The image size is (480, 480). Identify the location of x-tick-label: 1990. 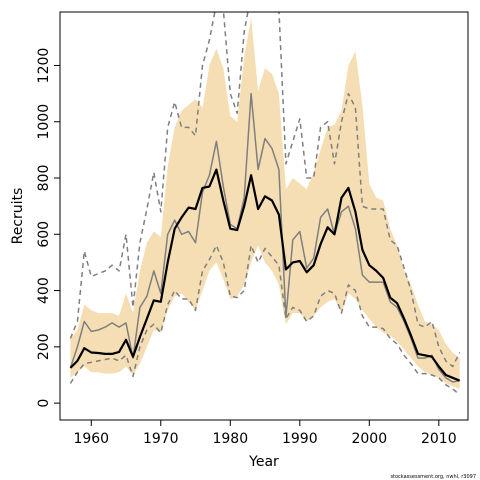
(300, 439).